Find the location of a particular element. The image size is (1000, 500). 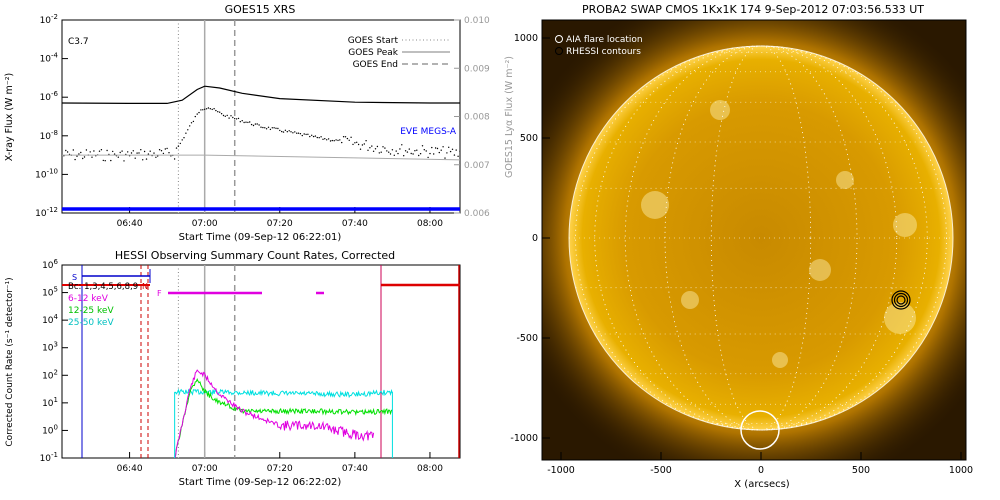

goes-y-tick-label: 10-12 is located at coordinates (46, 212).